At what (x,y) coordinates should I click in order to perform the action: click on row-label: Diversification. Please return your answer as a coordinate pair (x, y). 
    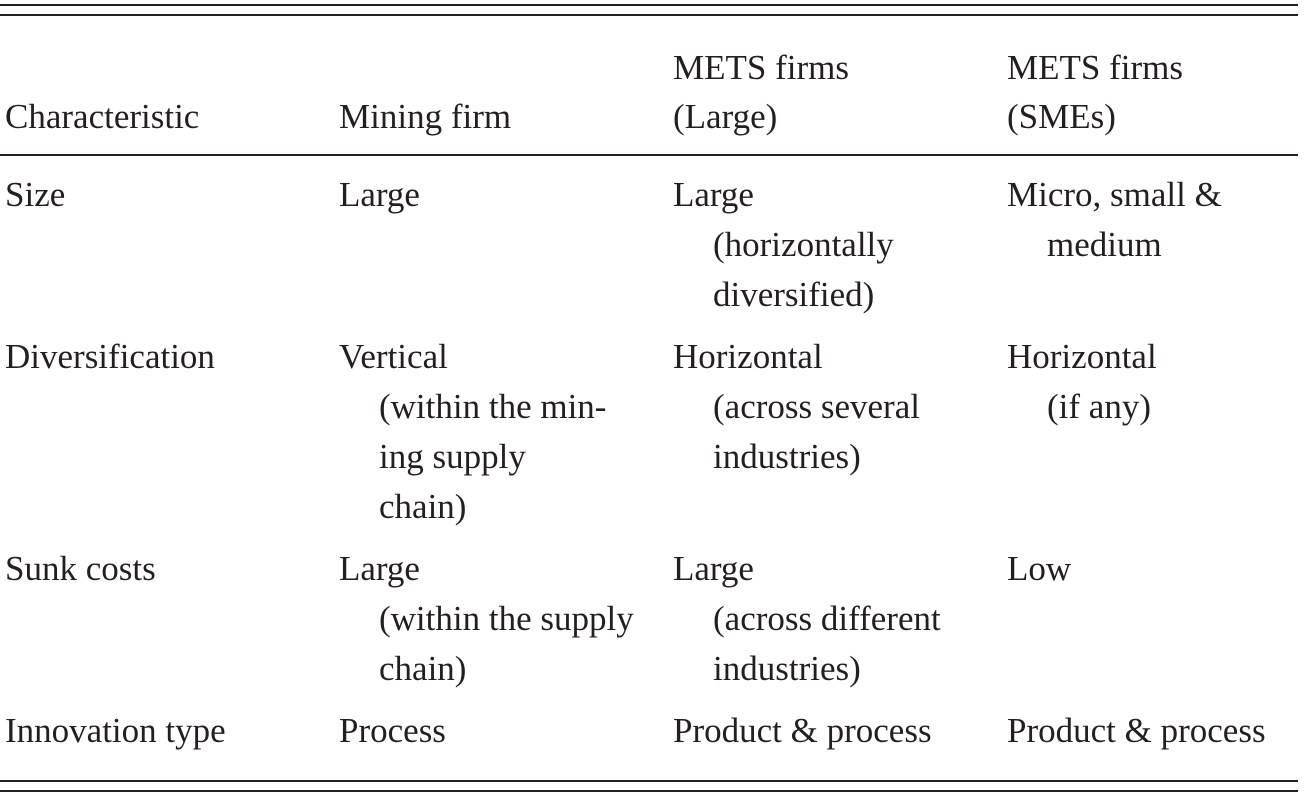
    Looking at the image, I should click on (110, 356).